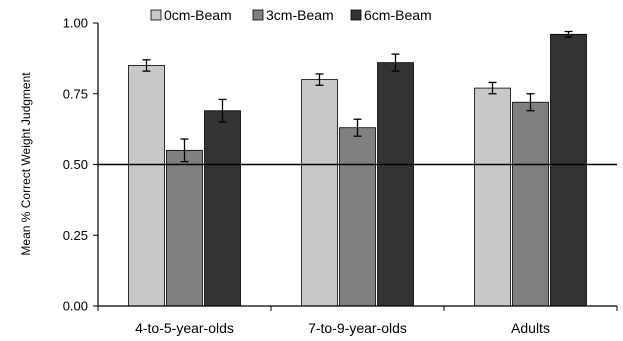 Image resolution: width=623 pixels, height=341 pixels. Describe the element at coordinates (26, 164) in the screenshot. I see `y-axis-label: Mean % Correct Weight Judgment` at that location.